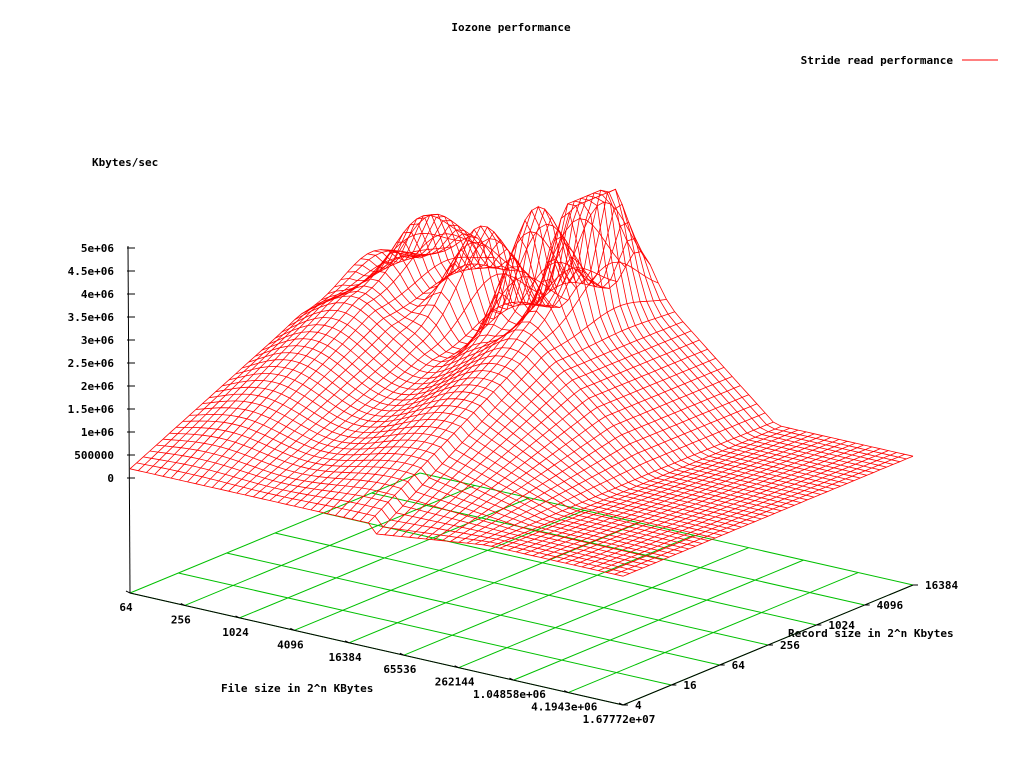 The height and width of the screenshot is (768, 1024). I want to click on x-tick-label: 4096, so click(290, 644).